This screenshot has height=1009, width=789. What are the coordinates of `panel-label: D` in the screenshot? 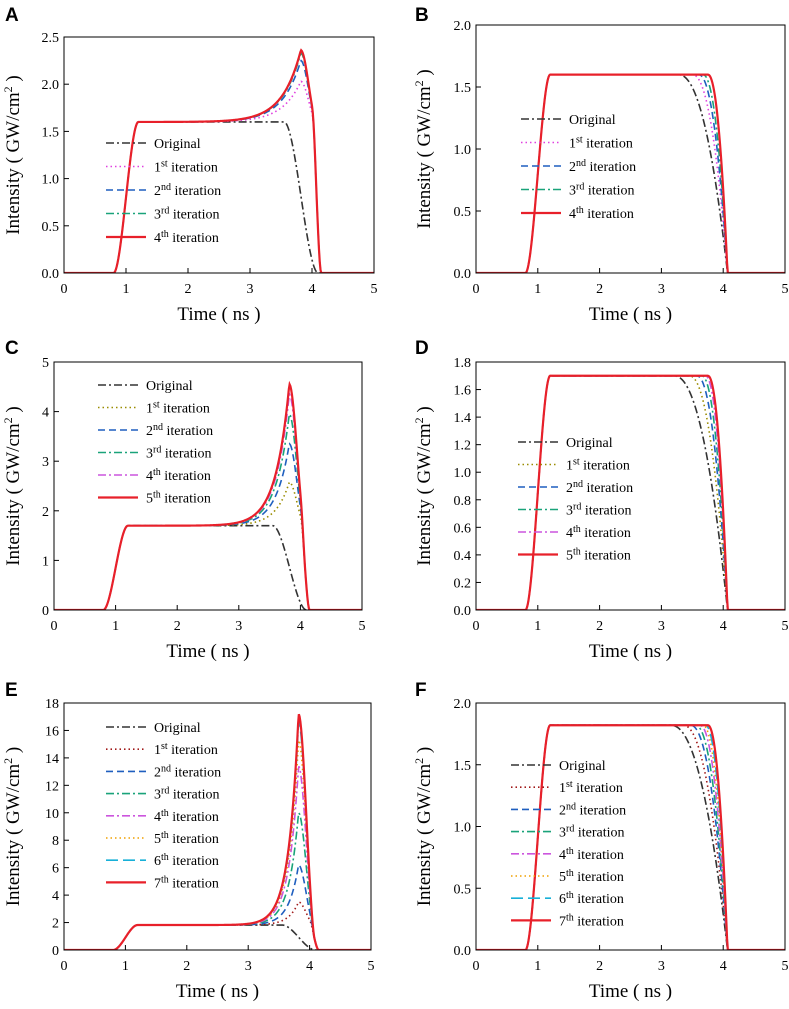 It's located at (422, 348).